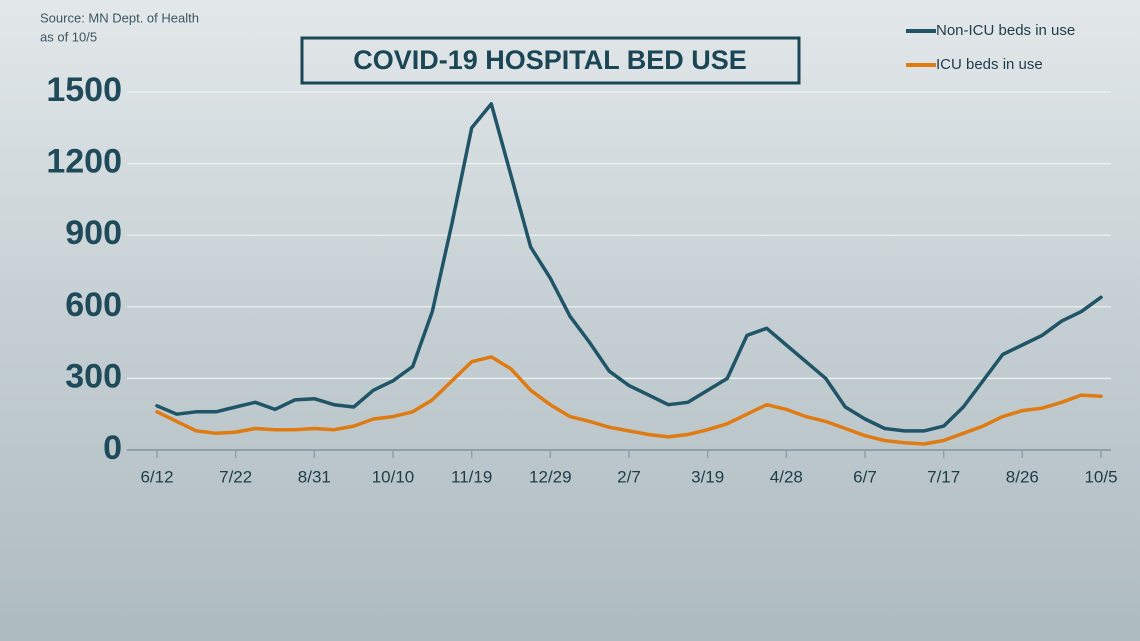 The image size is (1140, 641). Describe the element at coordinates (989, 64) in the screenshot. I see `legend-label: ICU beds in use` at that location.